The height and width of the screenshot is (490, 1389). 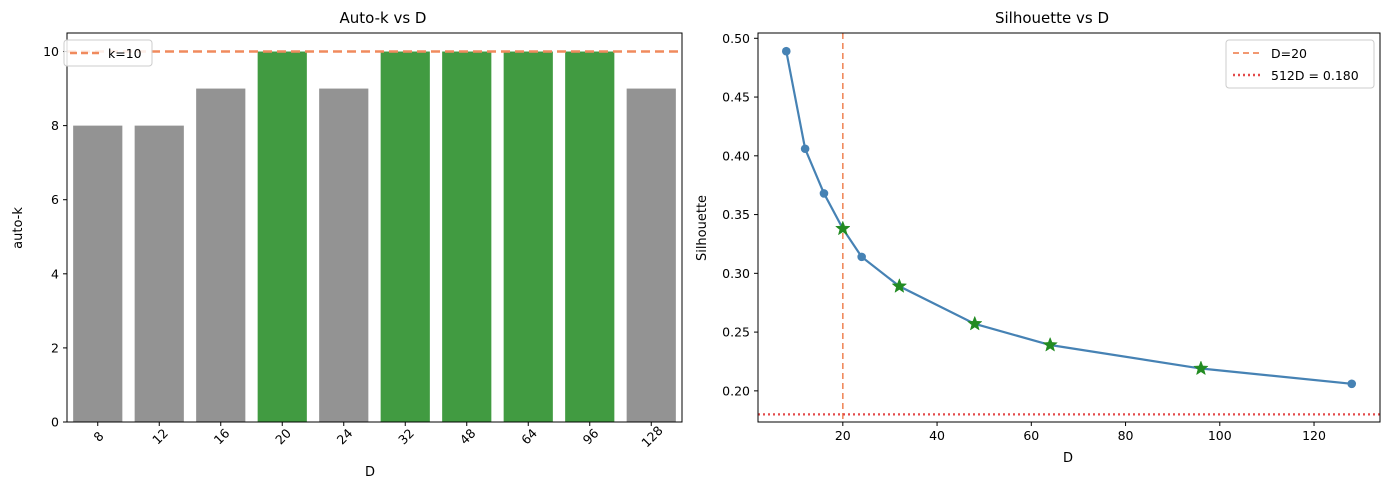 I want to click on x-tick-label: 120, so click(x=1314, y=435).